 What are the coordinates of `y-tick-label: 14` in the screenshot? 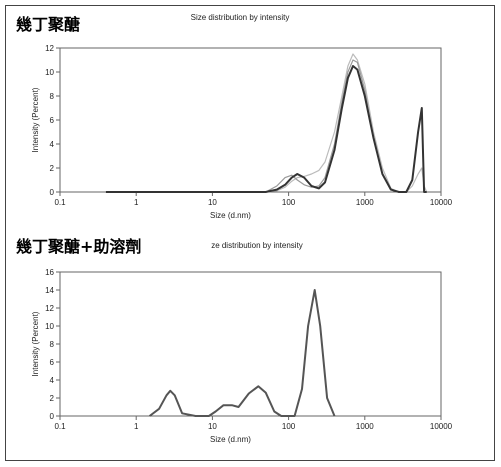 It's located at (49, 290).